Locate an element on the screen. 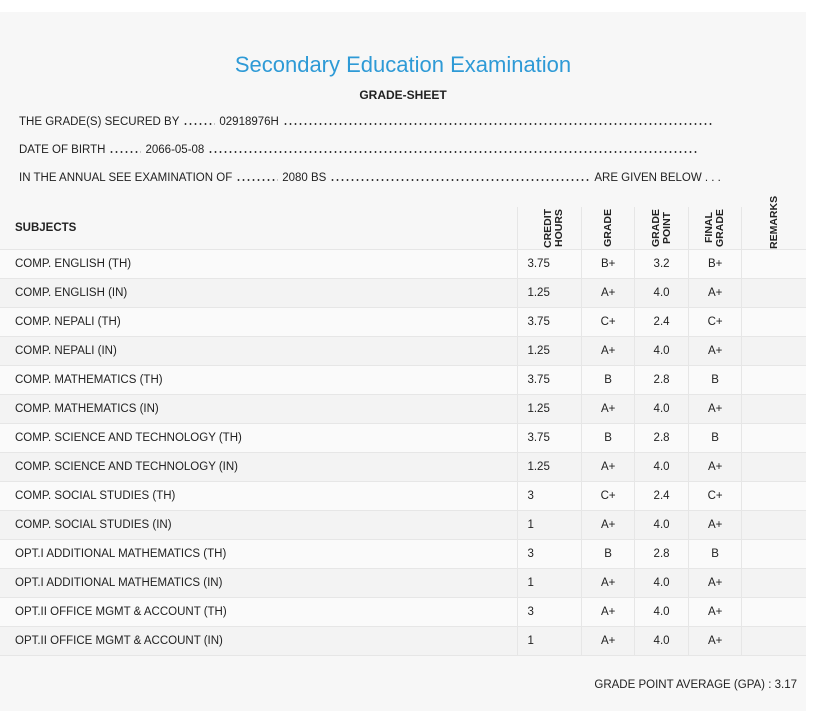 The height and width of the screenshot is (711, 819). subject-row: COMP. SOCIAL STUDIES (TH) 3 C+ 2.4 C+ is located at coordinates (403, 496).